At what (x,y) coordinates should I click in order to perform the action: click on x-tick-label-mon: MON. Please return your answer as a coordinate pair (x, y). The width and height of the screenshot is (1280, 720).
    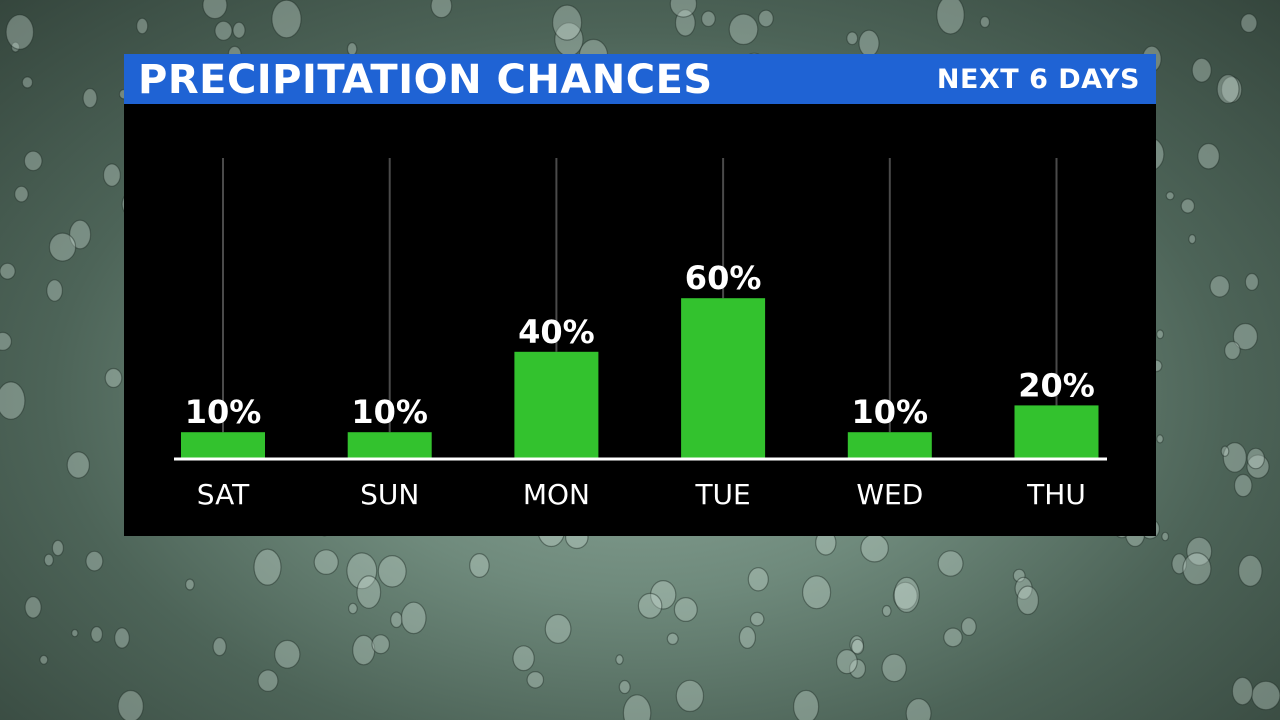
    Looking at the image, I should click on (556, 494).